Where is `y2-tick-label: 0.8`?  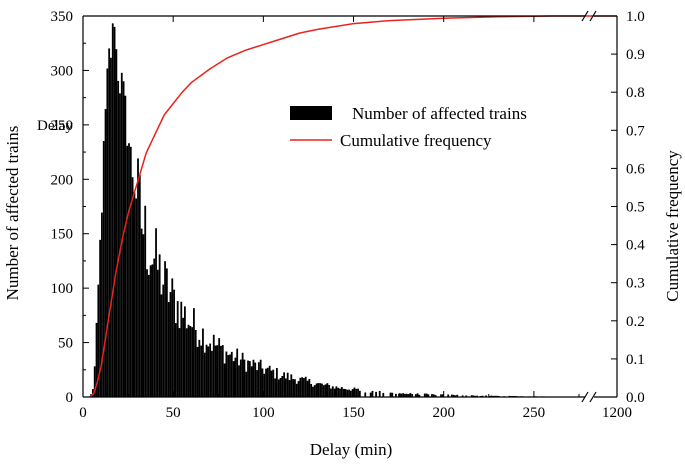 y2-tick-label: 0.8 is located at coordinates (635, 93).